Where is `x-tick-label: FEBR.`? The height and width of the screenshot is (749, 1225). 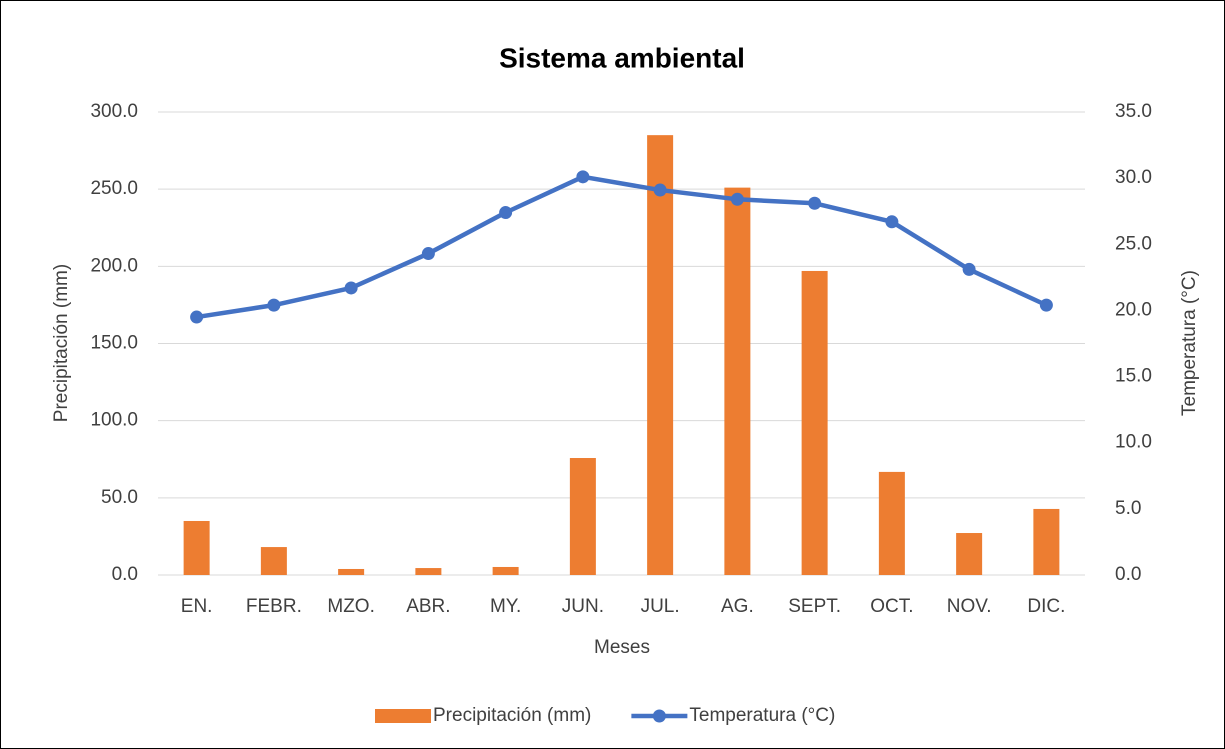 x-tick-label: FEBR. is located at coordinates (274, 606).